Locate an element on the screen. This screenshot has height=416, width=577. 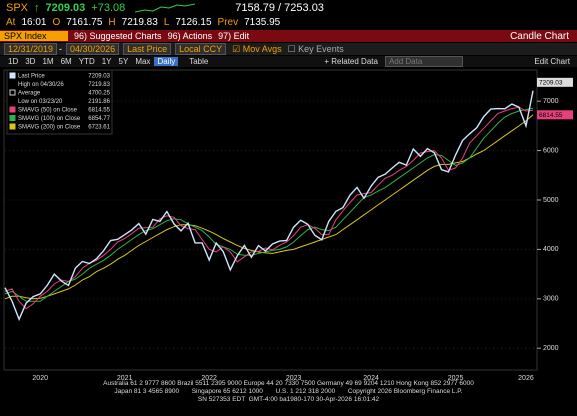
range-button: 1D is located at coordinates (13, 61).